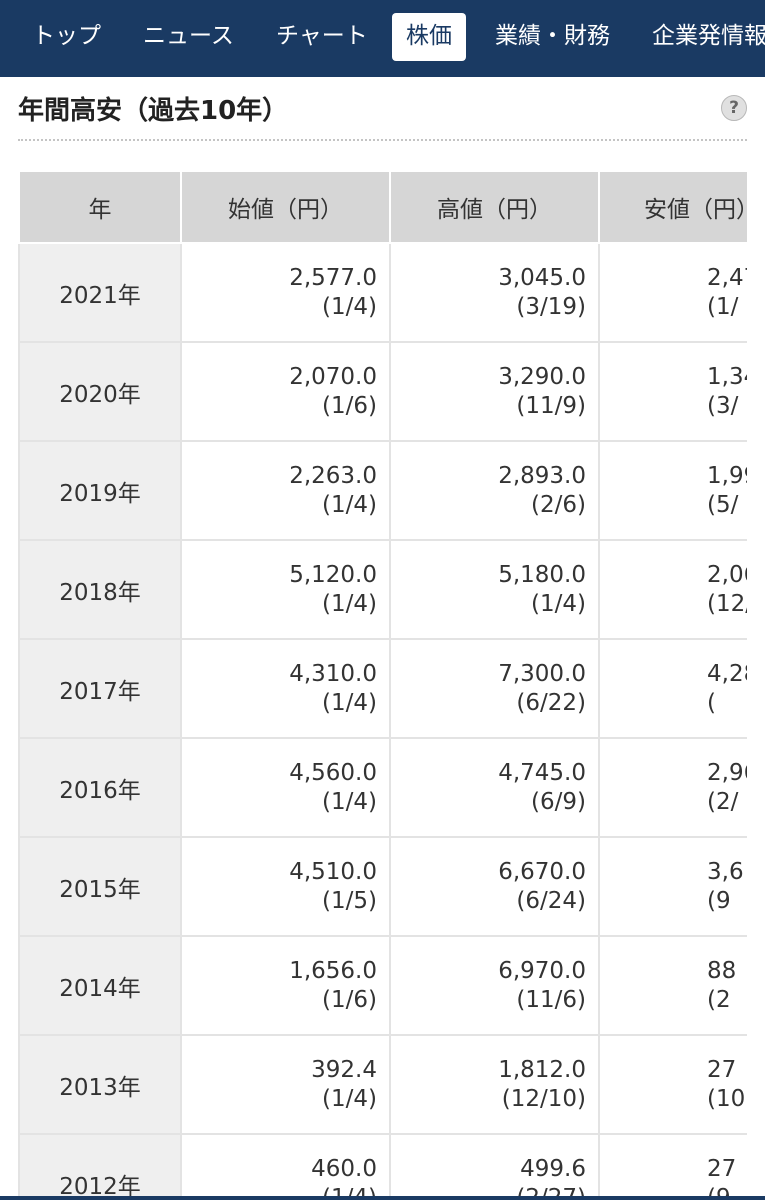 The image size is (765, 1200). I want to click on price-date: (2, so click(719, 999).